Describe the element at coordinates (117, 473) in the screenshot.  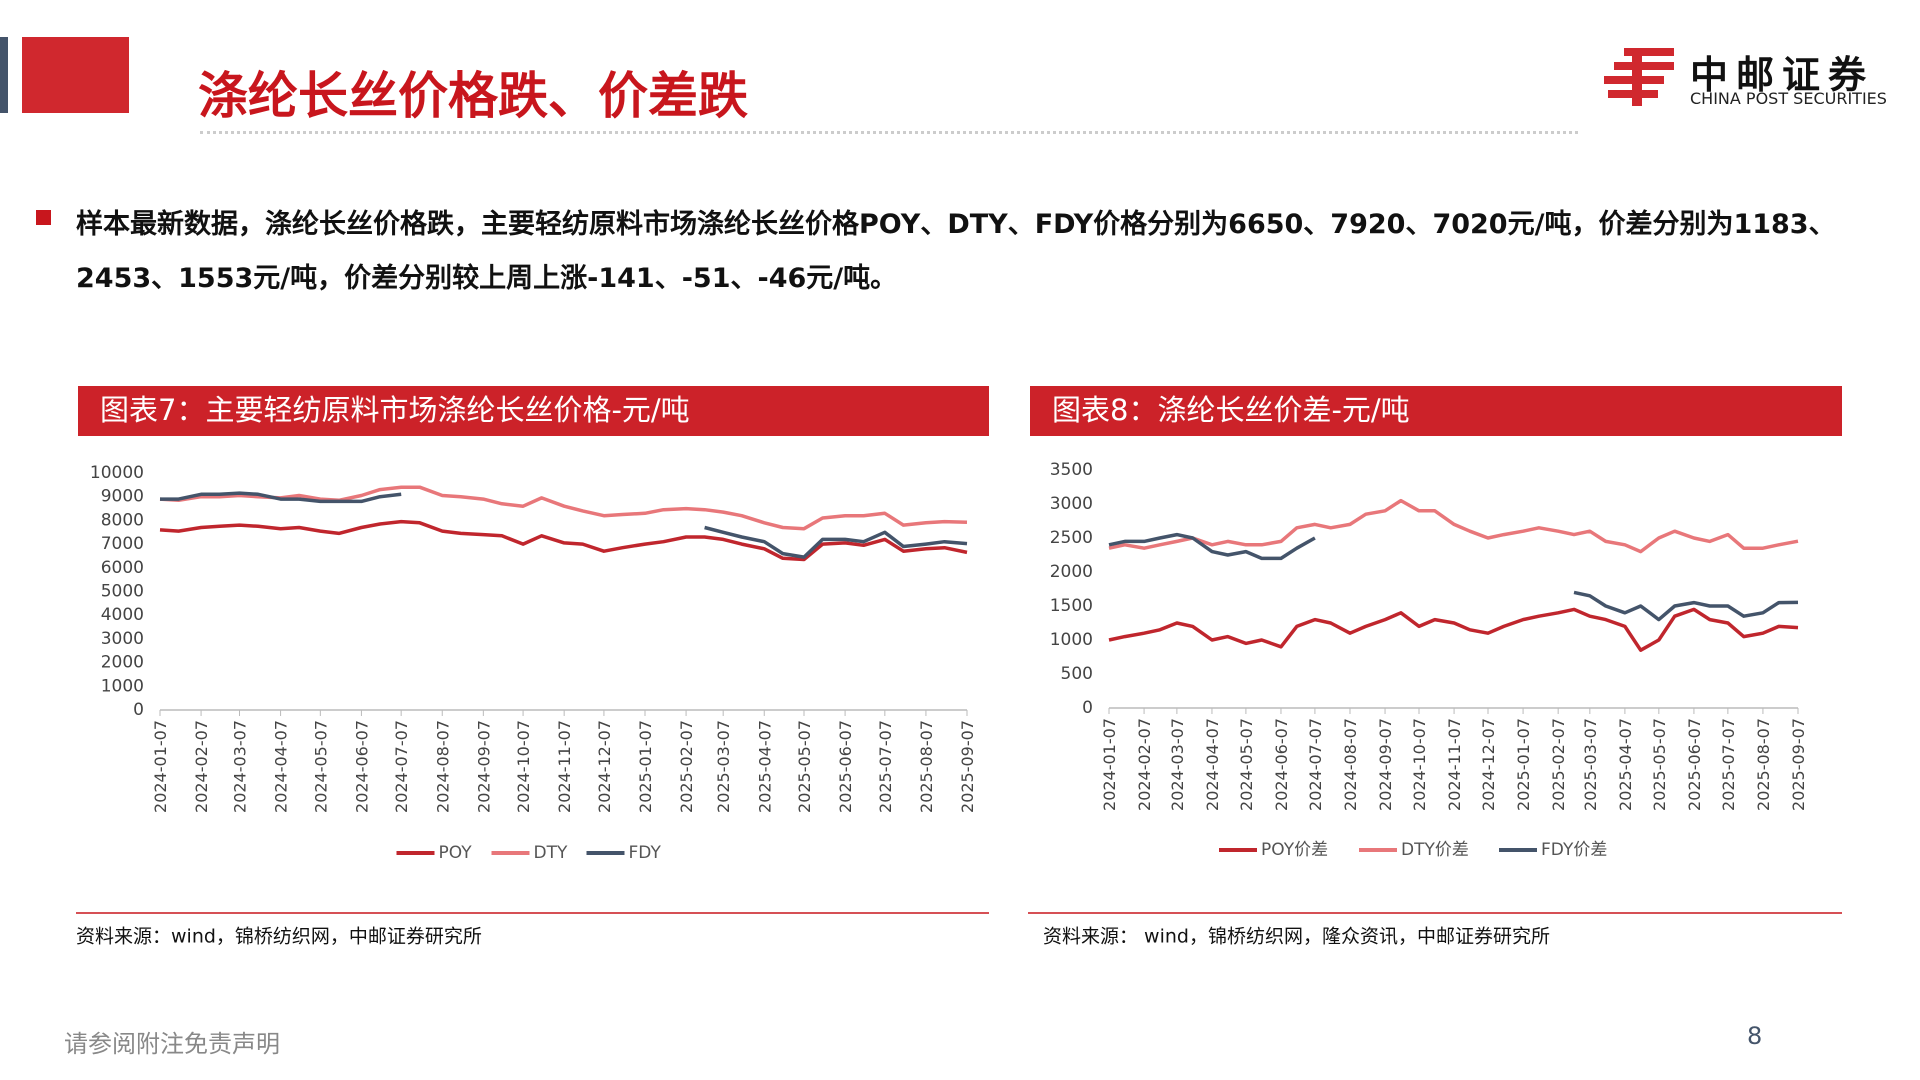
I see `y-tick-label: 10000` at that location.